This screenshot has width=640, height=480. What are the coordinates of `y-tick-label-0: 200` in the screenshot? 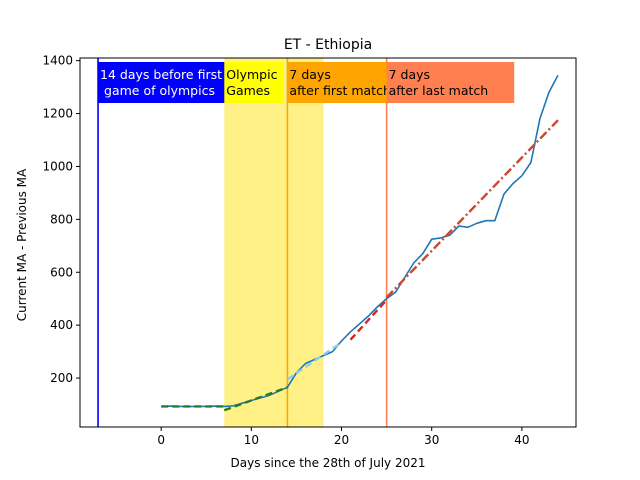 It's located at (61, 378).